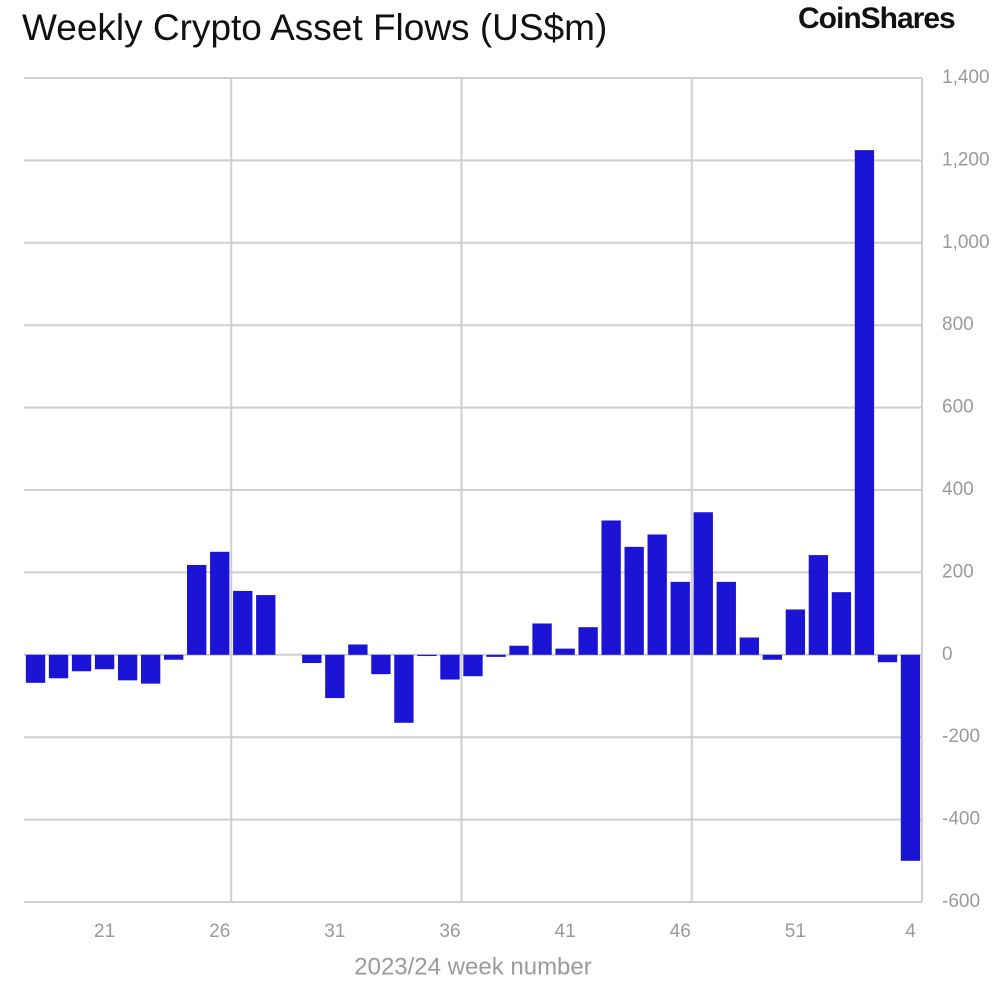 The height and width of the screenshot is (999, 1002). What do you see at coordinates (958, 407) in the screenshot?
I see `y-tick-label: 600` at bounding box center [958, 407].